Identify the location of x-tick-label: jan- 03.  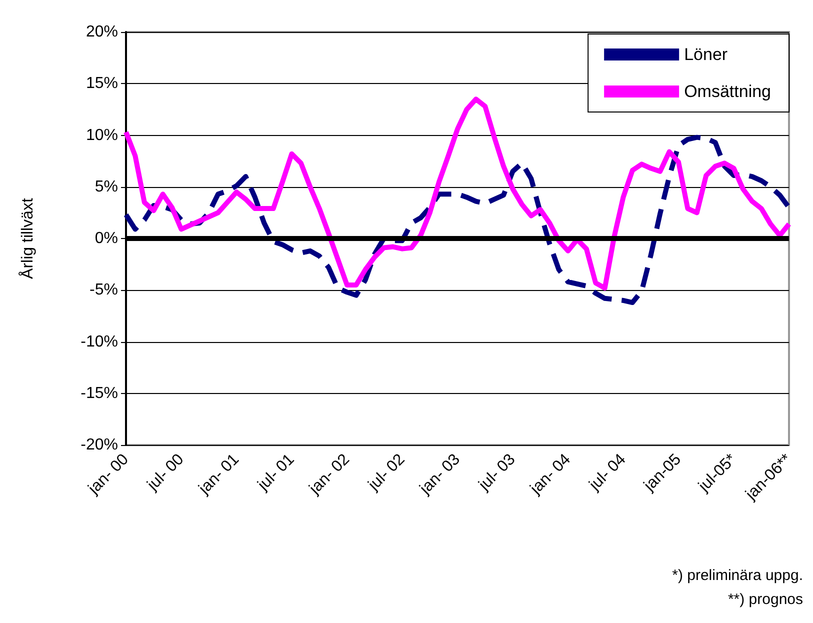
(440, 474).